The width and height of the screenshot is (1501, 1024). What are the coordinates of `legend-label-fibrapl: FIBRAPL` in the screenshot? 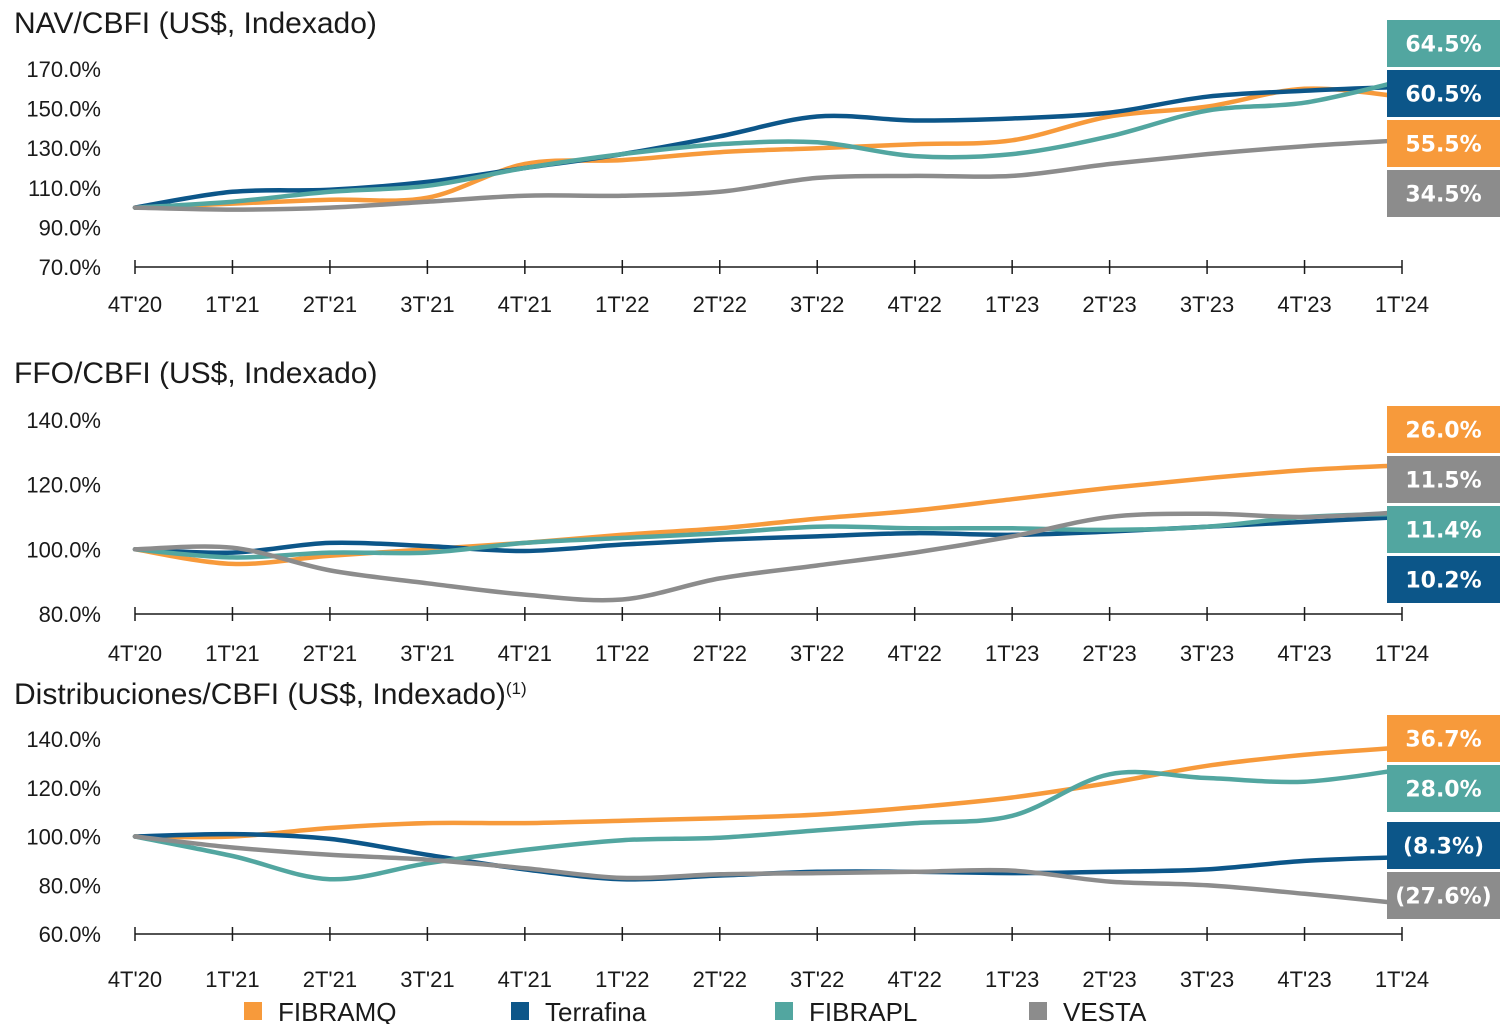 It's located at (863, 1010).